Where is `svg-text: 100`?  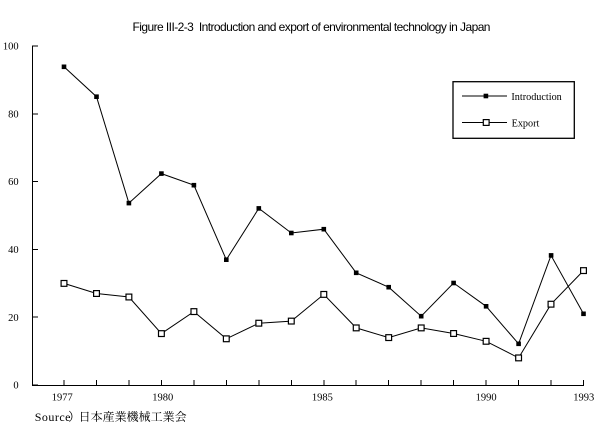 svg-text: 100 is located at coordinates (11, 47).